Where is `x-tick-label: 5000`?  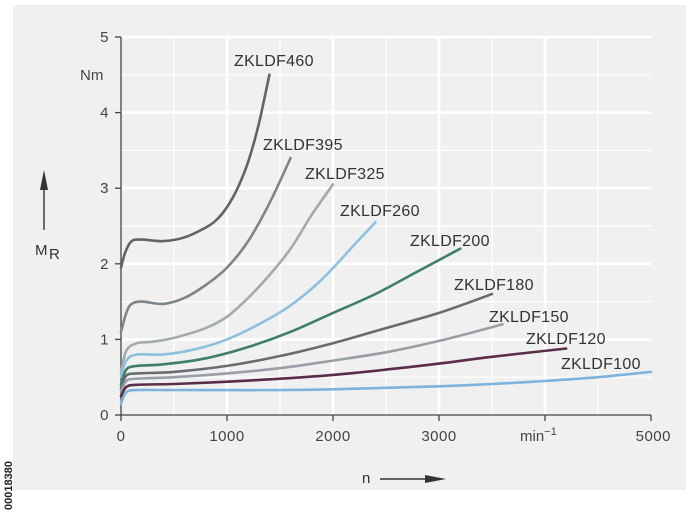
x-tick-label: 5000 is located at coordinates (653, 436).